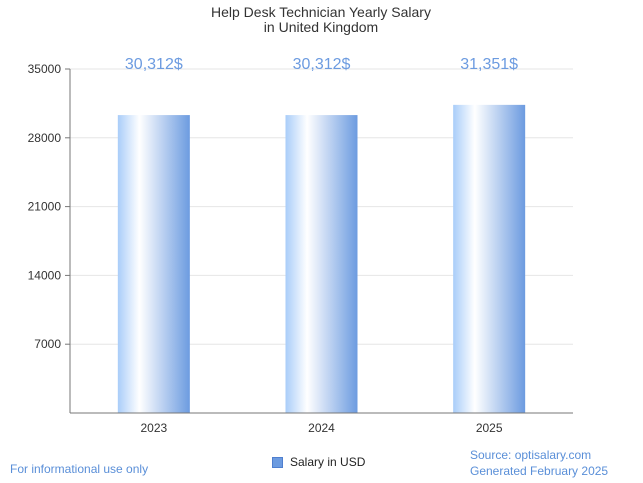  Describe the element at coordinates (153, 264) in the screenshot. I see `bar-2023` at that location.